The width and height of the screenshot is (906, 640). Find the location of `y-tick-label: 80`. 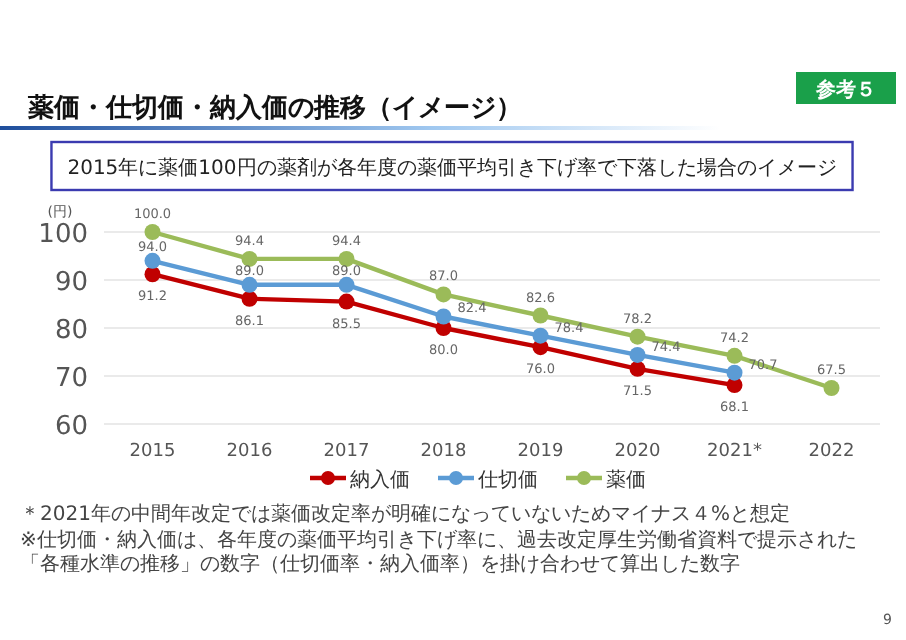

y-tick-label: 80 is located at coordinates (71, 331).